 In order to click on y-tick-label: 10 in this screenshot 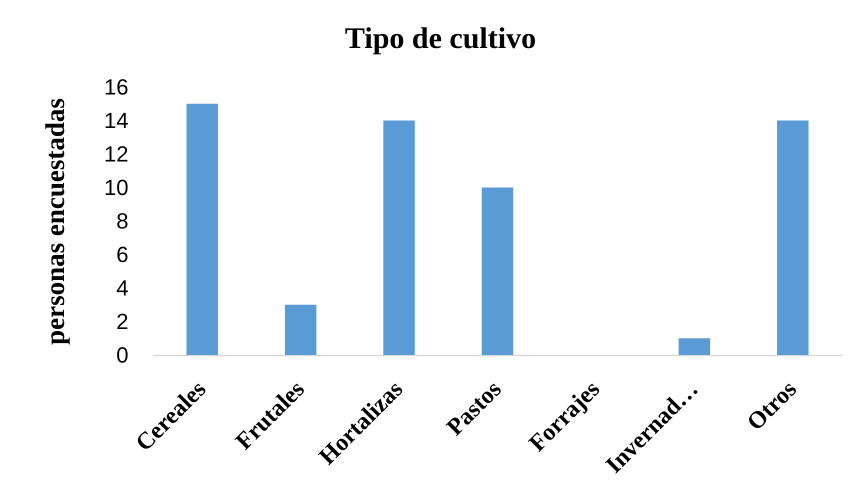, I will do `click(116, 187)`.